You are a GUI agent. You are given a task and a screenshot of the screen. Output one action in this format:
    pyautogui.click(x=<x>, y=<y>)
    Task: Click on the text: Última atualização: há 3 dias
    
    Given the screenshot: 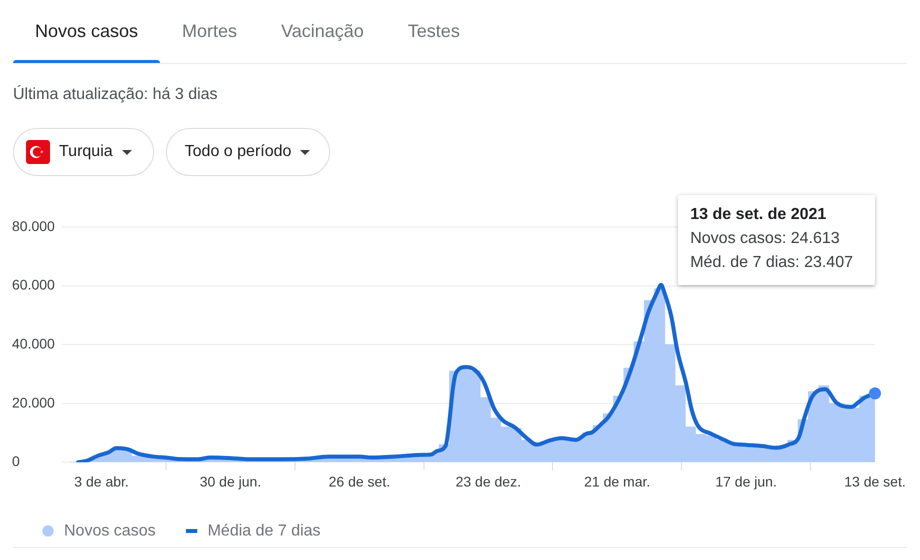 What is the action you would take?
    pyautogui.click(x=115, y=94)
    